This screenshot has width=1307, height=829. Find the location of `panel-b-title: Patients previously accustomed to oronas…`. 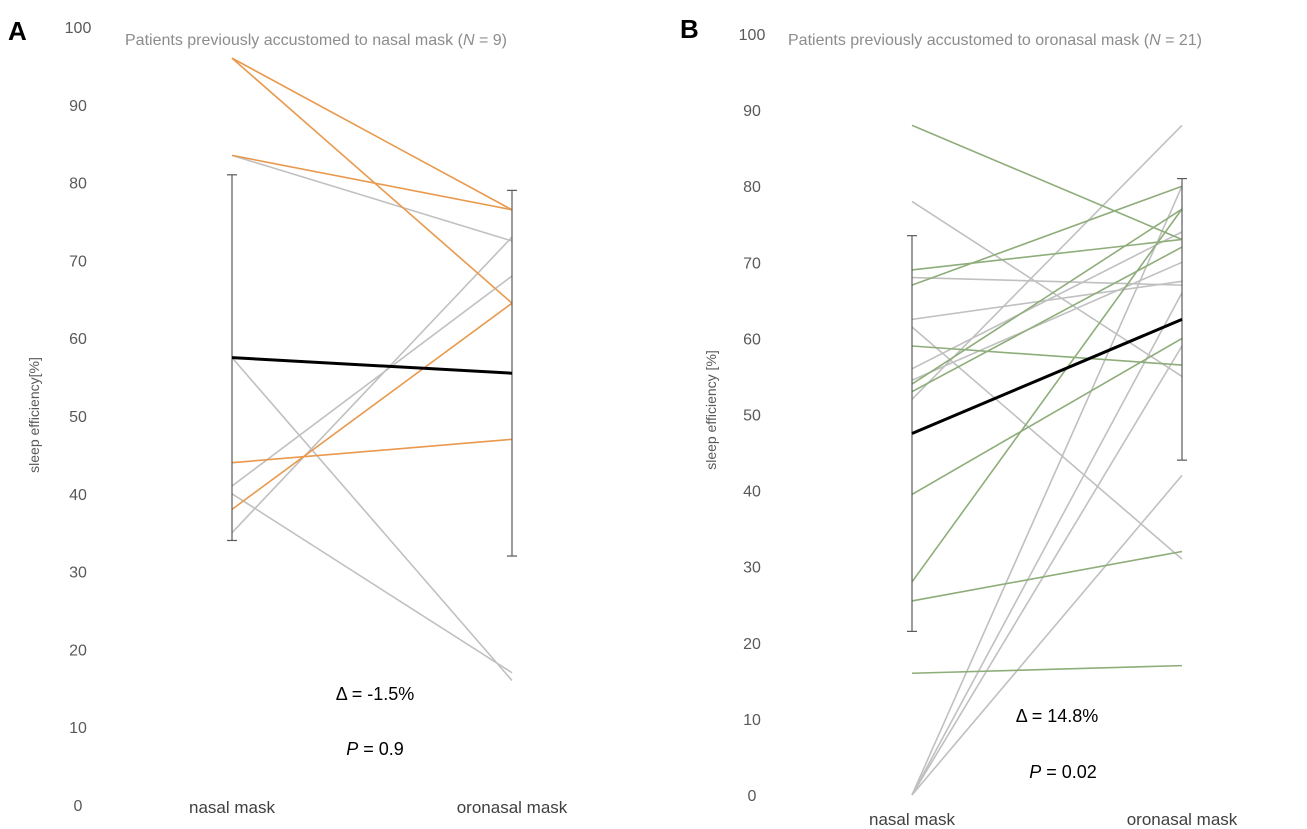

panel-b-title: Patients previously accustomed to oronas… is located at coordinates (995, 40).